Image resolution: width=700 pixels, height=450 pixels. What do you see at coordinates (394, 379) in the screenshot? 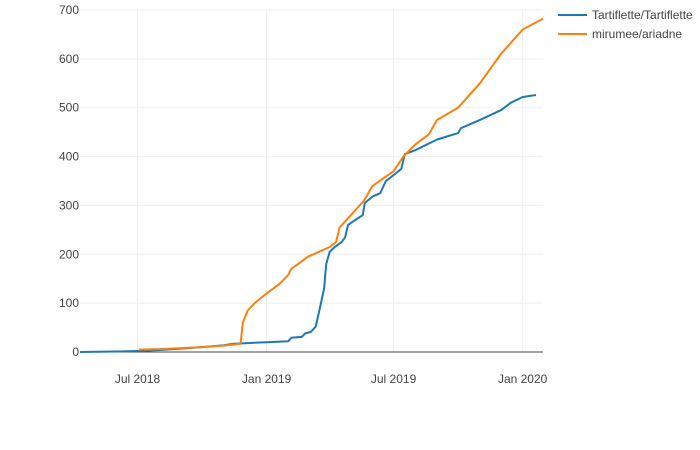
I see `x-tick-label: Jul 2019` at bounding box center [394, 379].